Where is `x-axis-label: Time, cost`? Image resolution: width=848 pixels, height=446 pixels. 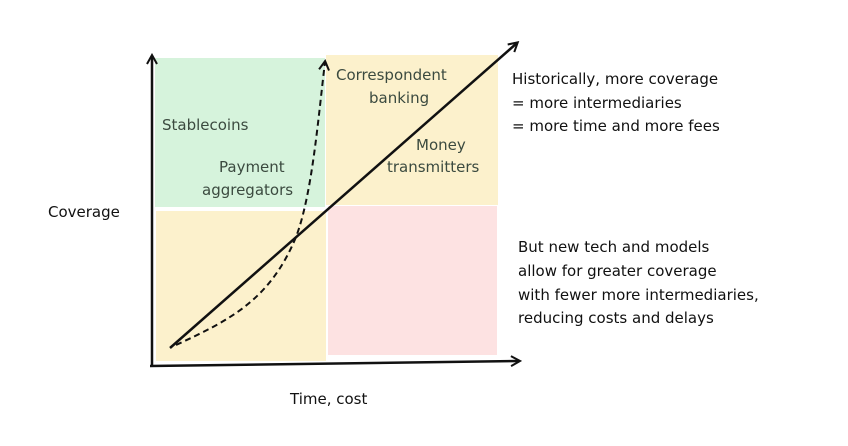
x-axis-label: Time, cost is located at coordinates (328, 399).